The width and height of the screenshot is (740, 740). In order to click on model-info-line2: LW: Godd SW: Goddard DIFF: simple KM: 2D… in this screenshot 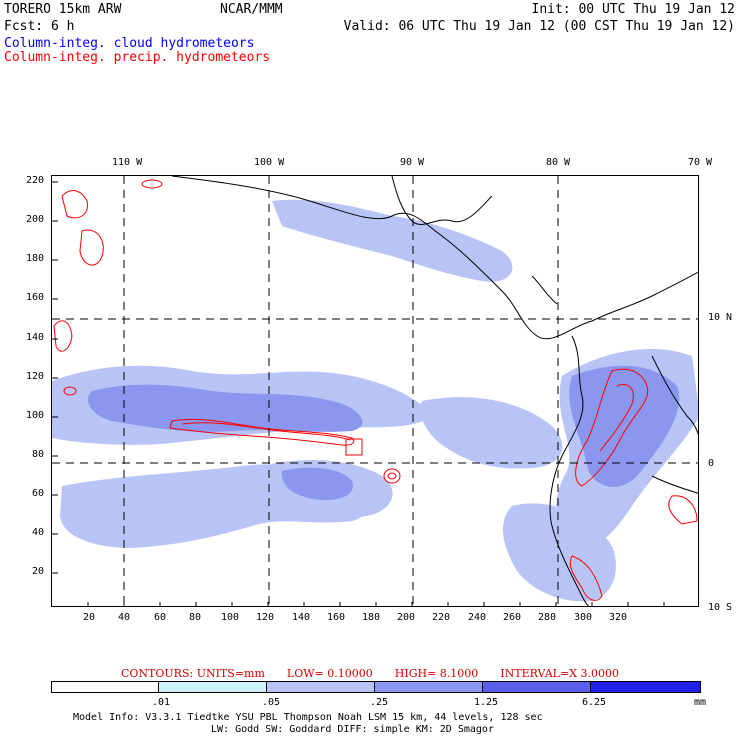, I will do `click(352, 729)`.